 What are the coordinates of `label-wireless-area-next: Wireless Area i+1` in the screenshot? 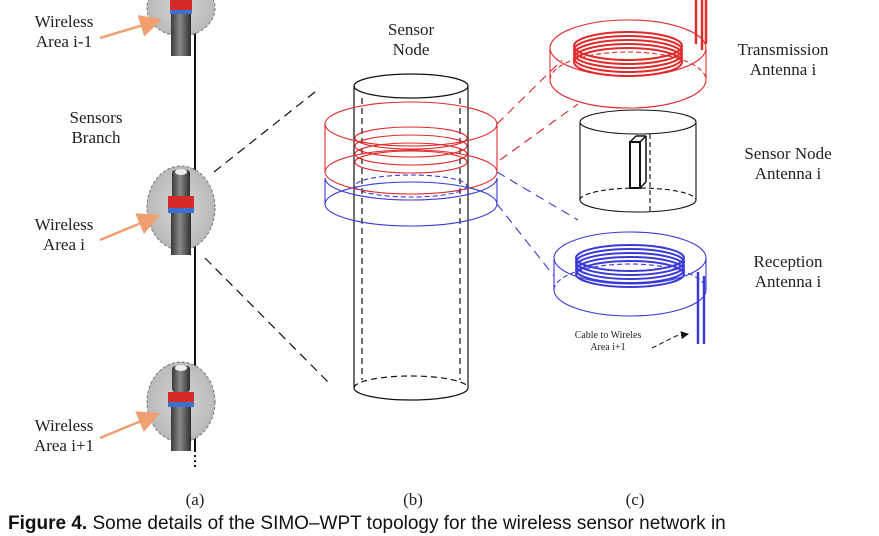 It's located at (64, 436).